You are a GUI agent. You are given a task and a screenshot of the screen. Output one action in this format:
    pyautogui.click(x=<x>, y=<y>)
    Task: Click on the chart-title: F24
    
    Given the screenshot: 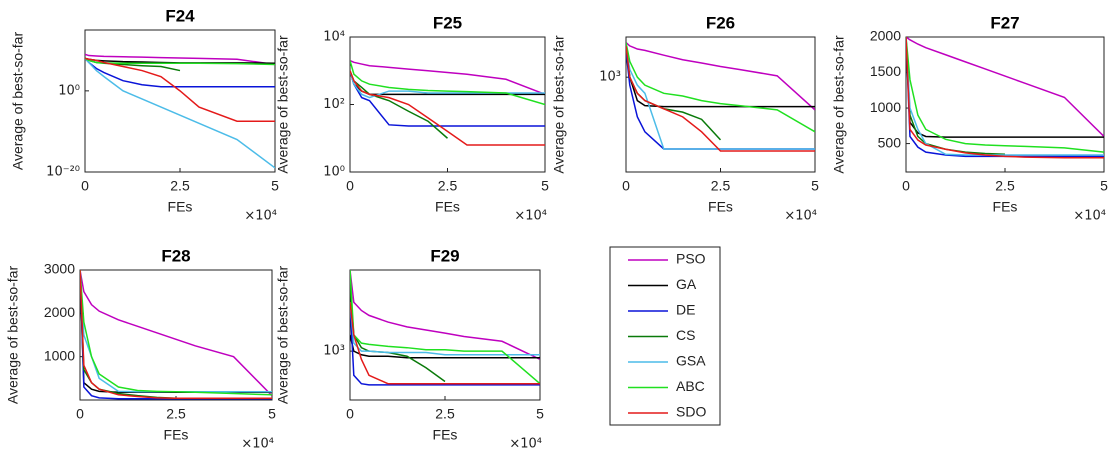 What is the action you would take?
    pyautogui.click(x=180, y=15)
    